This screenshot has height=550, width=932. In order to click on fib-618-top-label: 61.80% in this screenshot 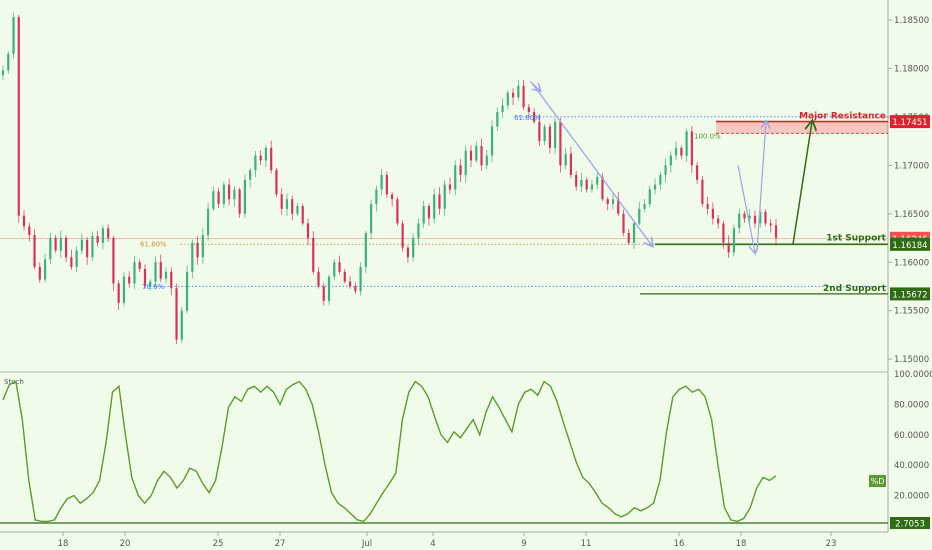, I will do `click(527, 118)`.